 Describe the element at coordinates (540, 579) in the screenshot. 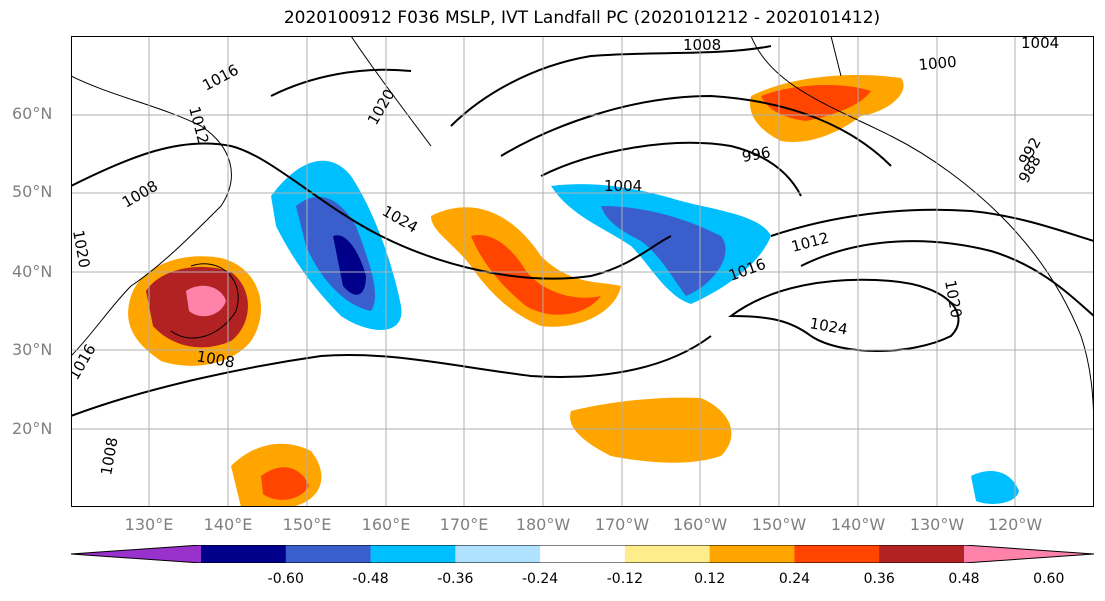

I see `colorbar-tick-label: -0.24` at that location.